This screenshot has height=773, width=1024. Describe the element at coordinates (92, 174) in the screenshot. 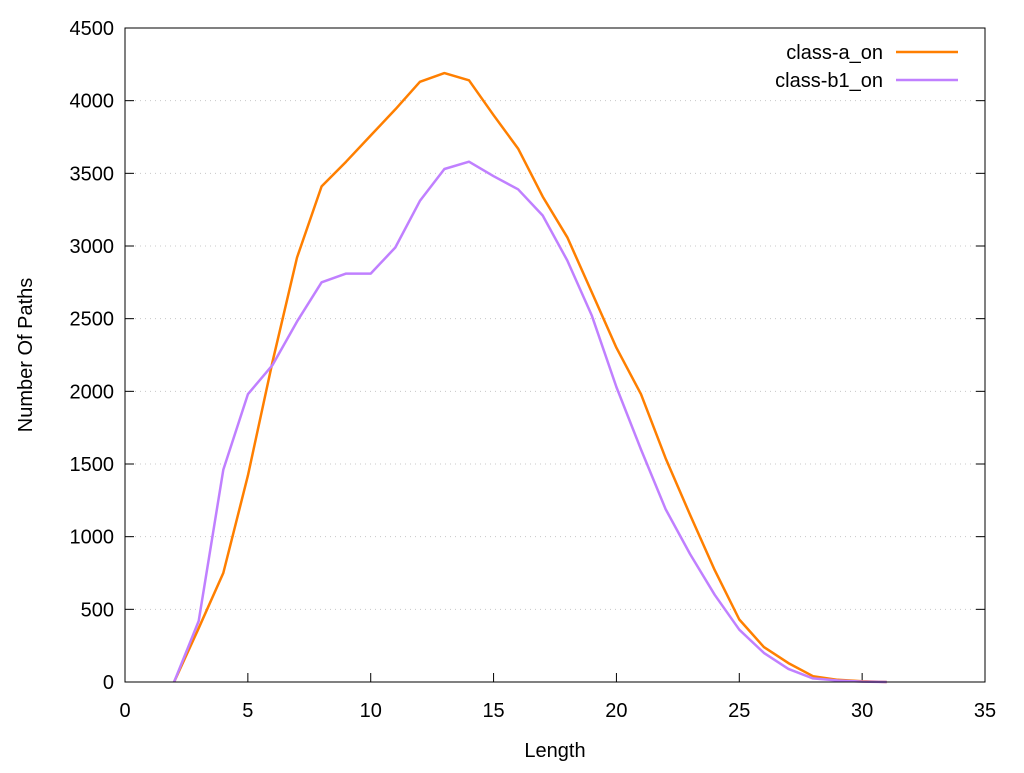

I see `y-tick-label: 3500` at that location.